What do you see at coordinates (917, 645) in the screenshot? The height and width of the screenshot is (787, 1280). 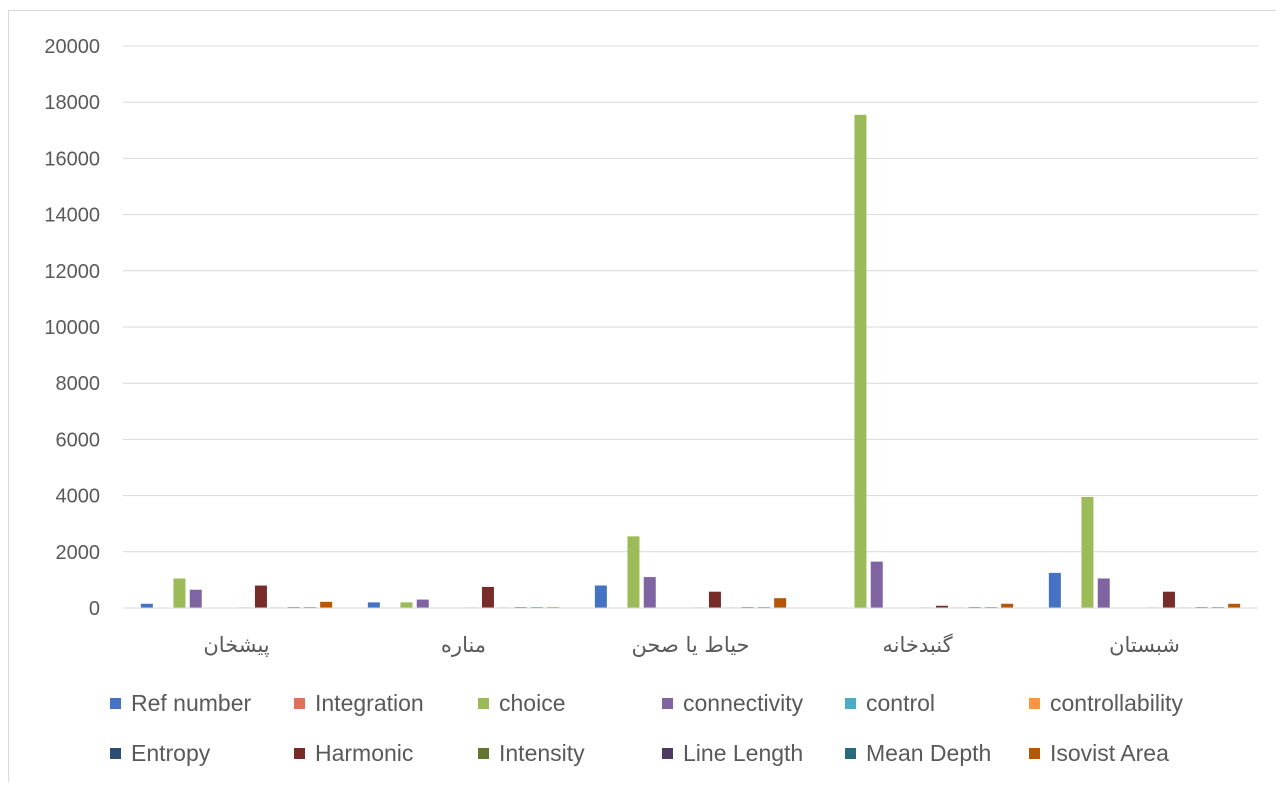 I see `x-category-label: گنبدخانه` at bounding box center [917, 645].